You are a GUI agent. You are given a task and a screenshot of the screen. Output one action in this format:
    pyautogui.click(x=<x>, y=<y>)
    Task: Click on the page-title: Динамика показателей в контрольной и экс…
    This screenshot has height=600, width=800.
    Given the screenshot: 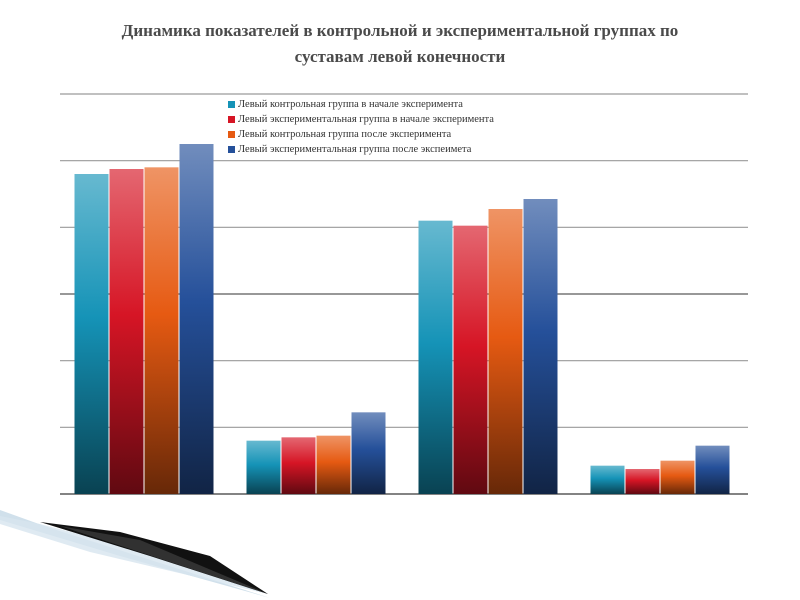 What is the action you would take?
    pyautogui.click(x=400, y=44)
    